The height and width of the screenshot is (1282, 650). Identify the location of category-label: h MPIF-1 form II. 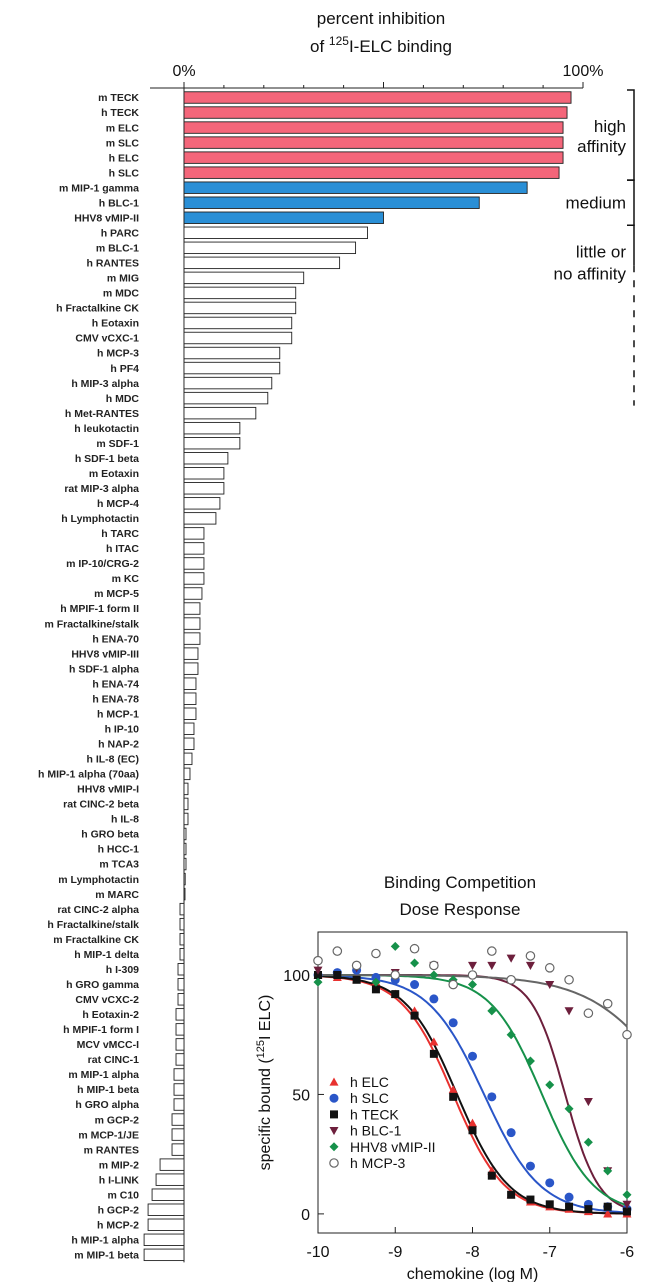
(99, 609).